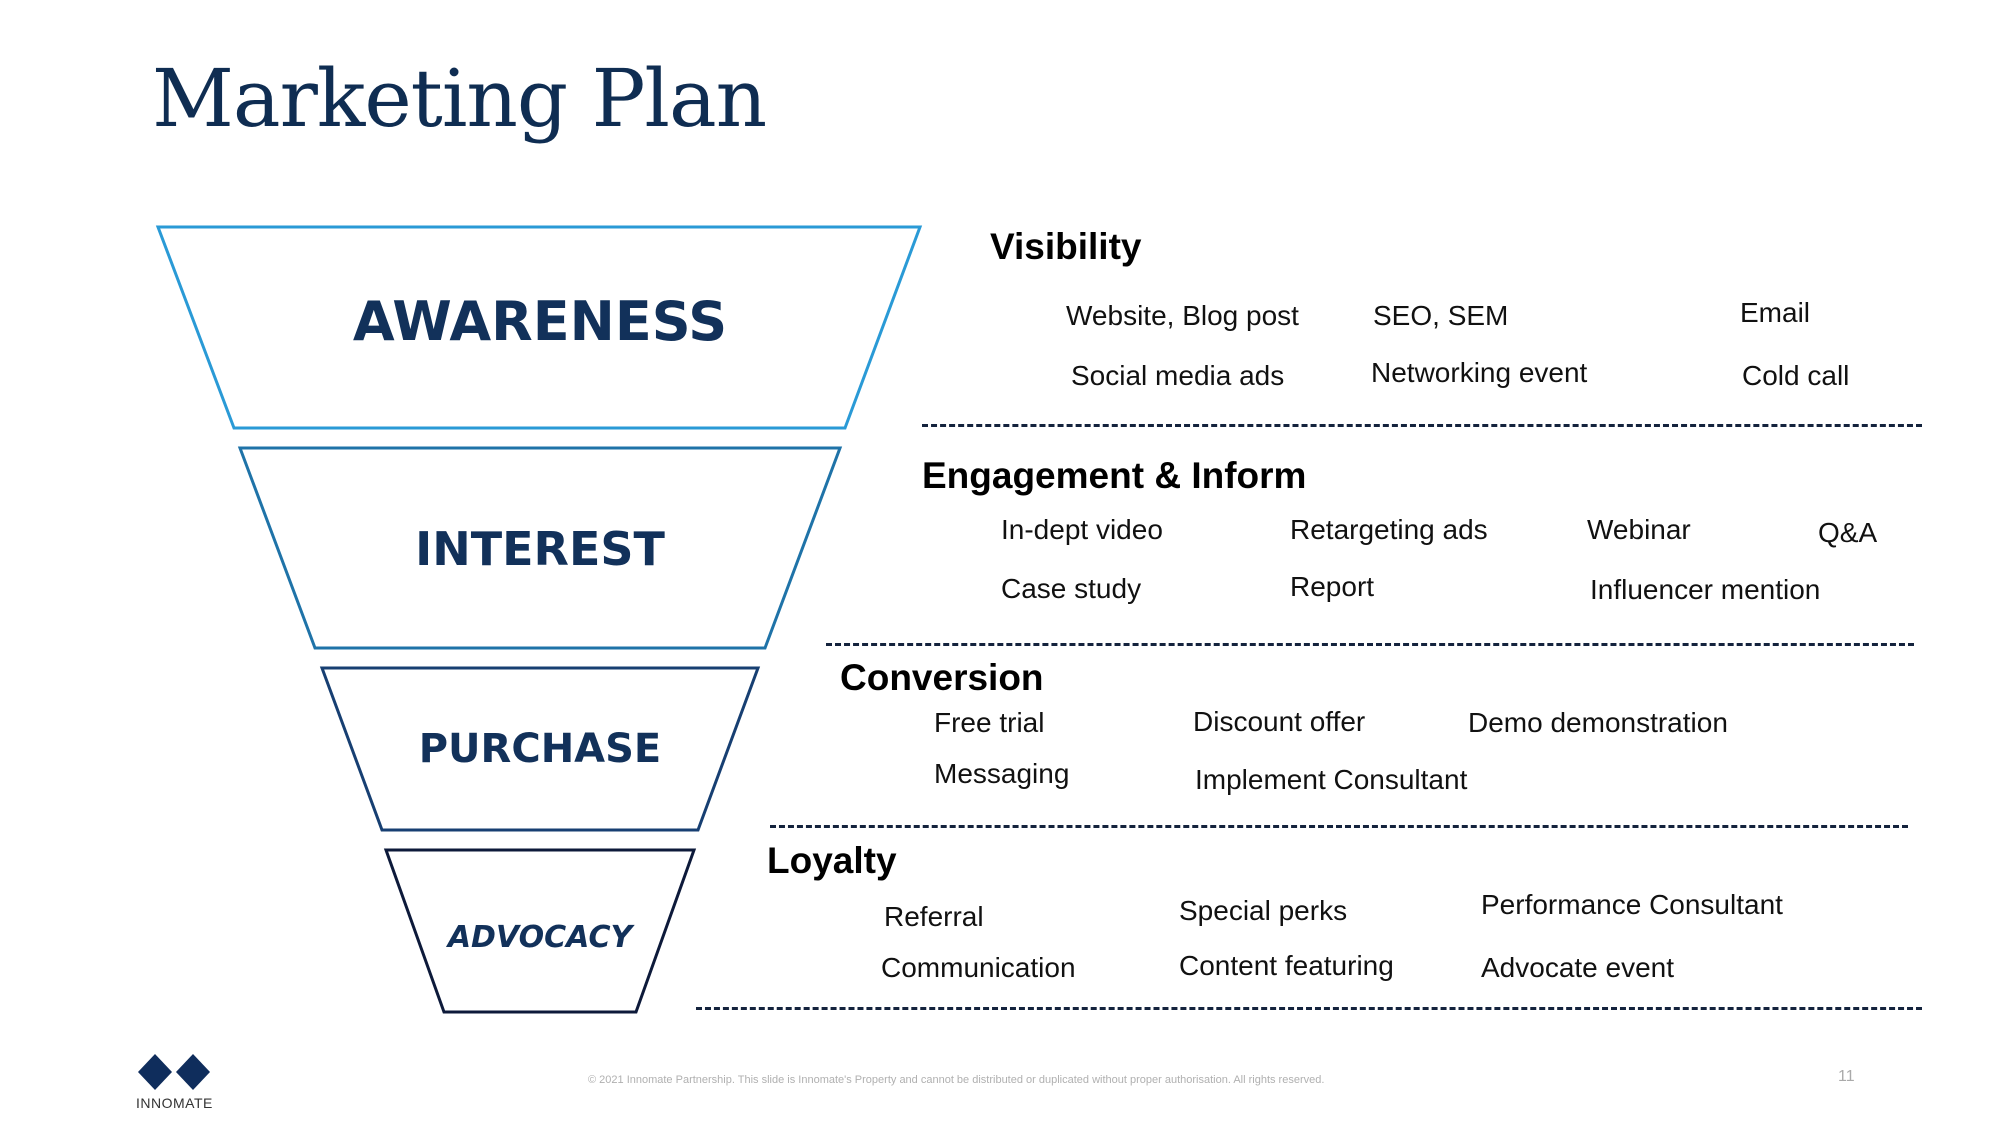  I want to click on stage-label-advocacy: ADVOCACY, so click(540, 937).